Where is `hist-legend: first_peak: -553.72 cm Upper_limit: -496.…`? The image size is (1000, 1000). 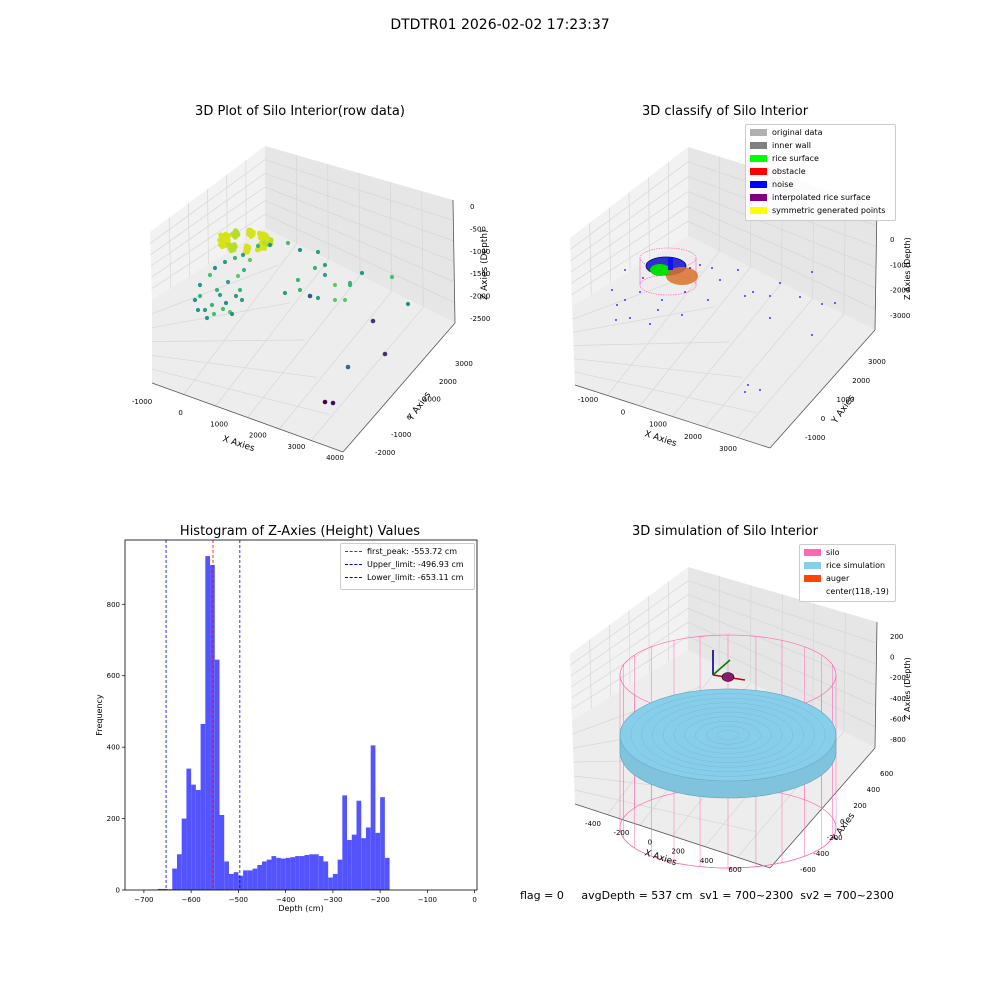 hist-legend: first_peak: -553.72 cm Upper_limit: -496.… is located at coordinates (407, 566).